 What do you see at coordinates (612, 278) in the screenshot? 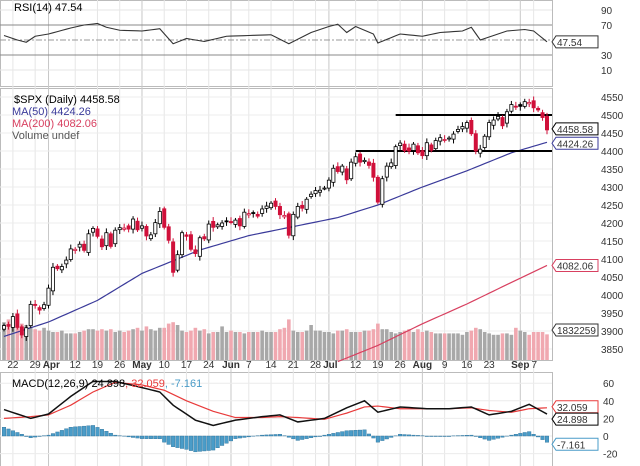
I see `price-tick-label: 4050` at bounding box center [612, 278].